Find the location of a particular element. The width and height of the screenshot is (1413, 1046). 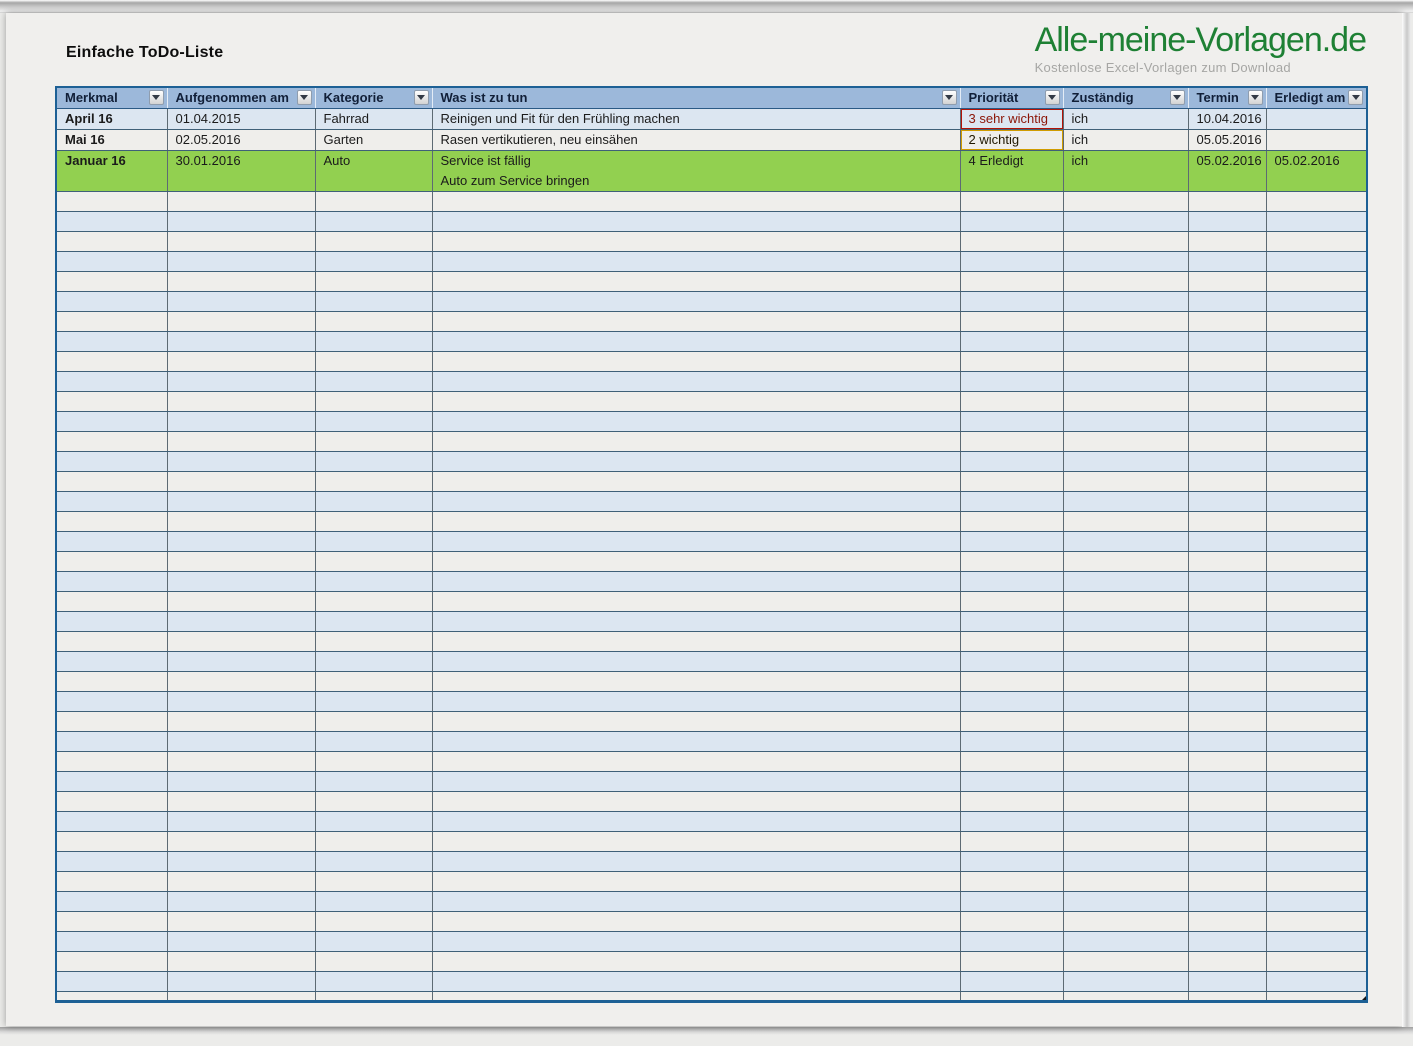

filter-button-erledigt-am is located at coordinates (1355, 97).